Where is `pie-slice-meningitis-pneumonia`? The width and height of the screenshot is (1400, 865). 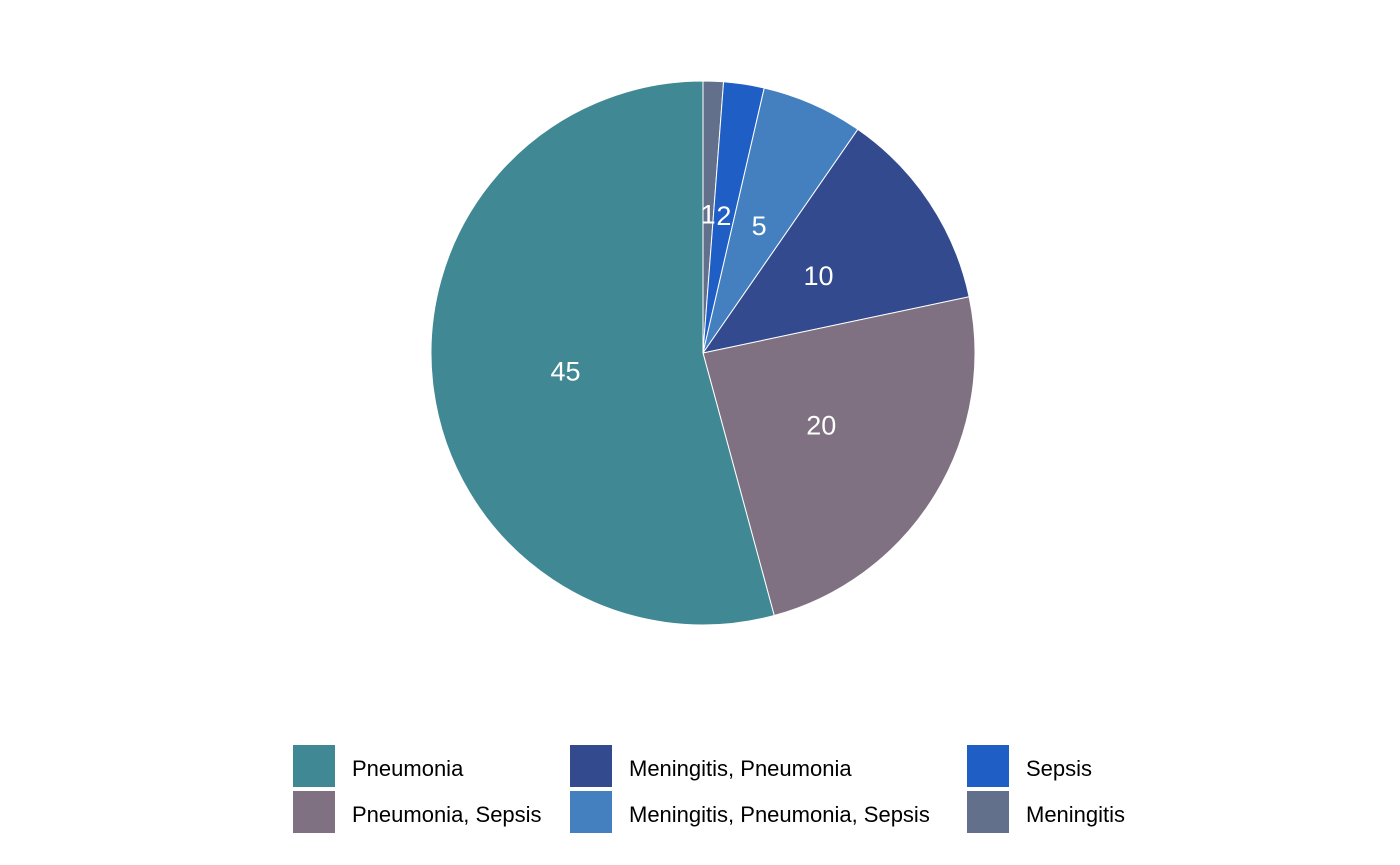 pie-slice-meningitis-pneumonia is located at coordinates (835, 241).